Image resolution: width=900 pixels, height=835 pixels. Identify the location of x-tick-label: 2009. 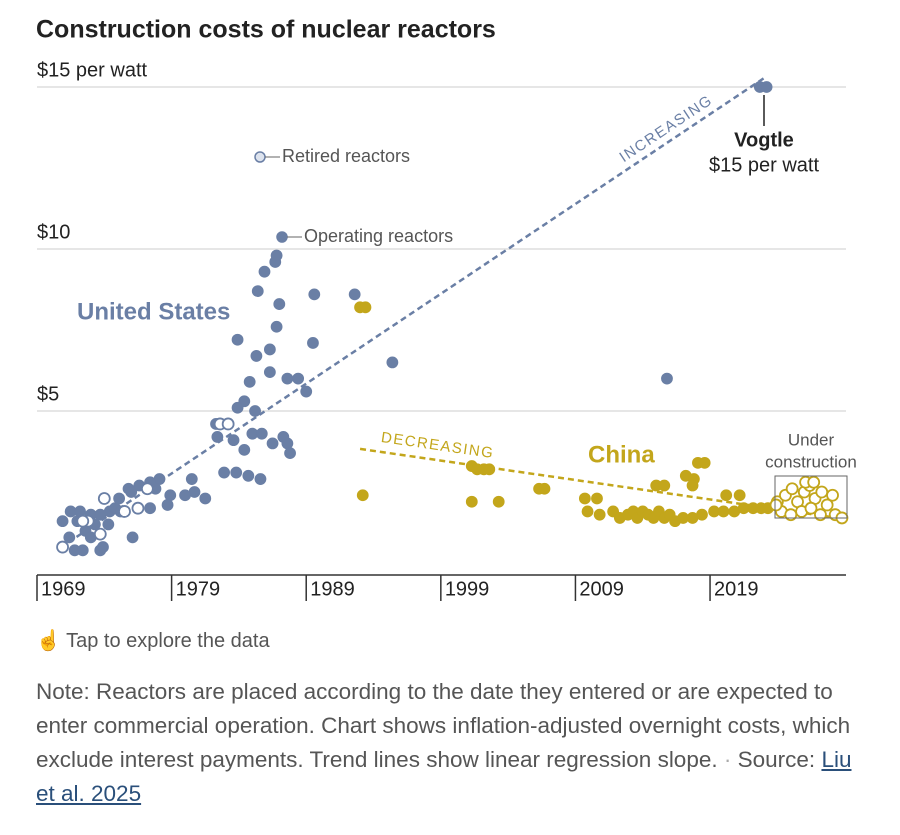
(601, 589).